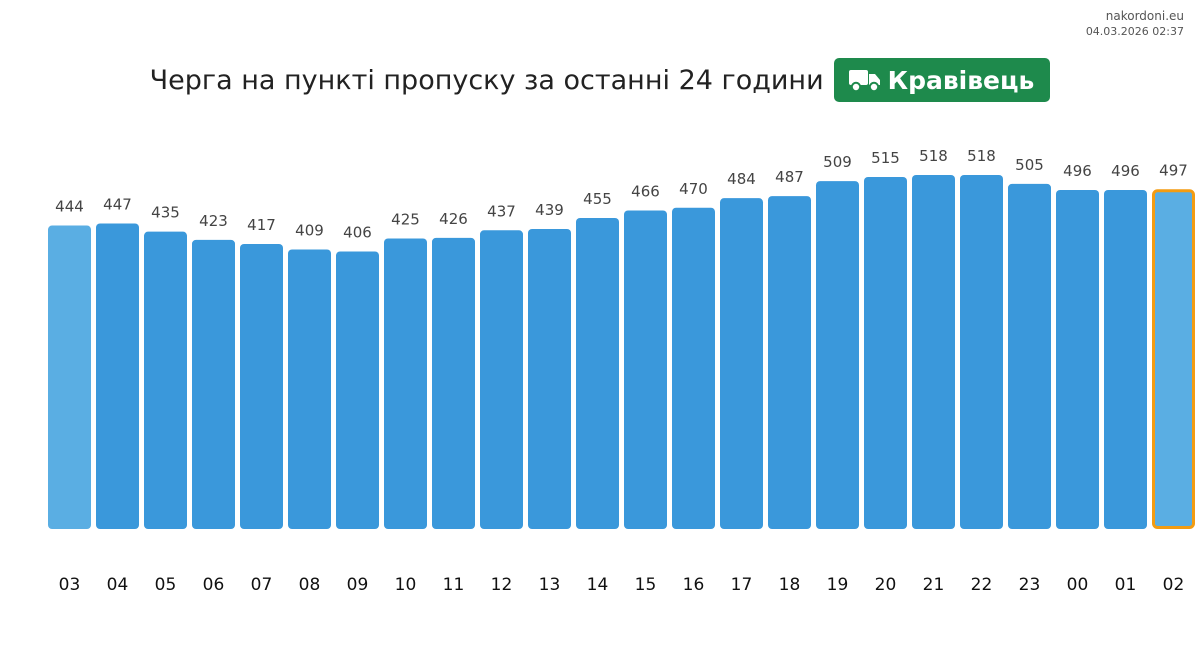 Image resolution: width=1200 pixels, height=651 pixels. What do you see at coordinates (1125, 171) in the screenshot?
I see `value-label-01: 496` at bounding box center [1125, 171].